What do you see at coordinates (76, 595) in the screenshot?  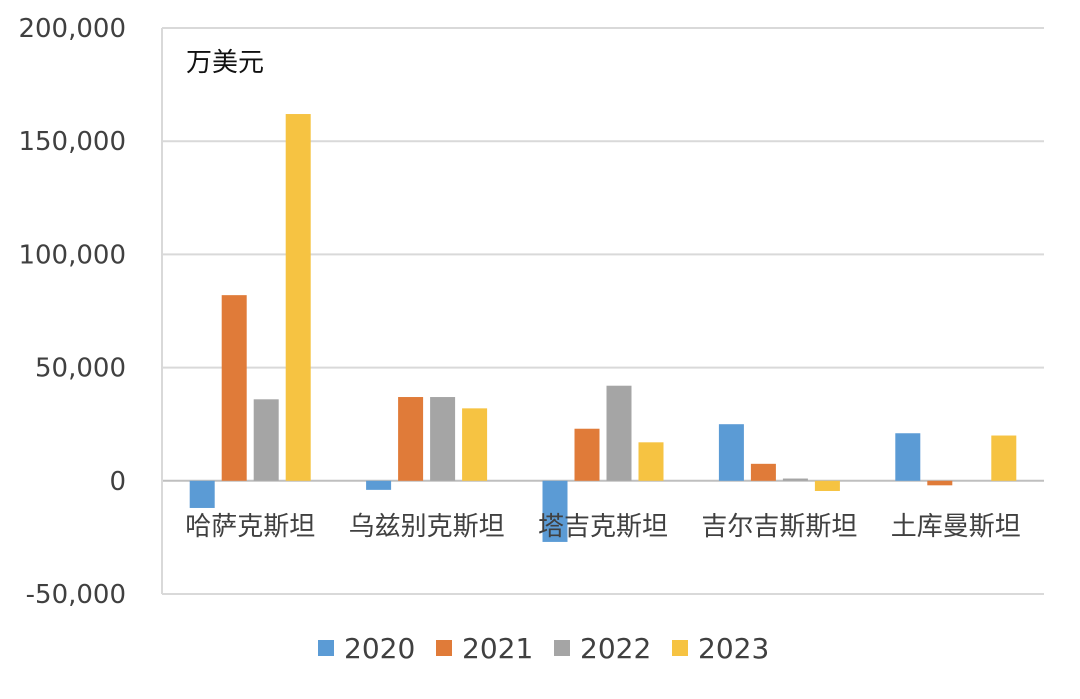 I see `y-tick-label: -50,000` at bounding box center [76, 595].